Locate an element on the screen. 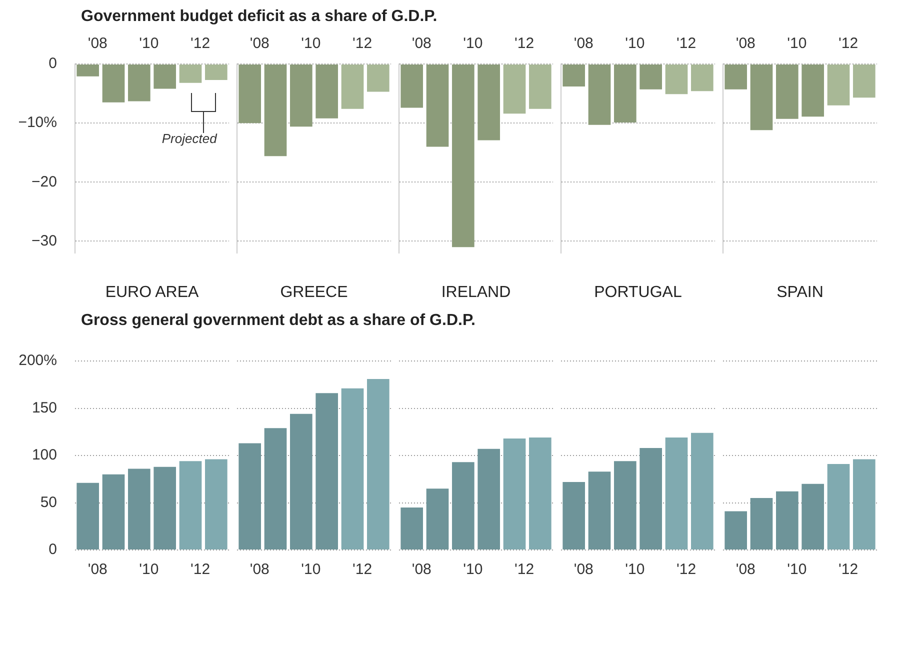  x-axis-title: PORTUGAL is located at coordinates (638, 293).